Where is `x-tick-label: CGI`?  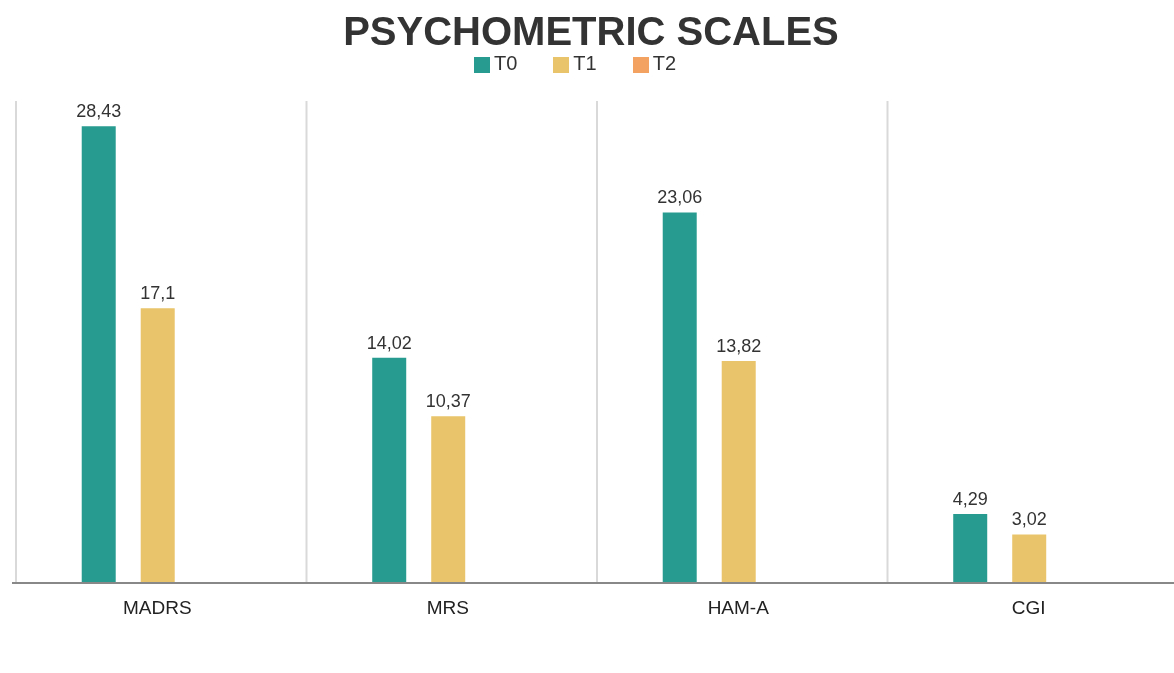
x-tick-label: CGI is located at coordinates (1028, 608).